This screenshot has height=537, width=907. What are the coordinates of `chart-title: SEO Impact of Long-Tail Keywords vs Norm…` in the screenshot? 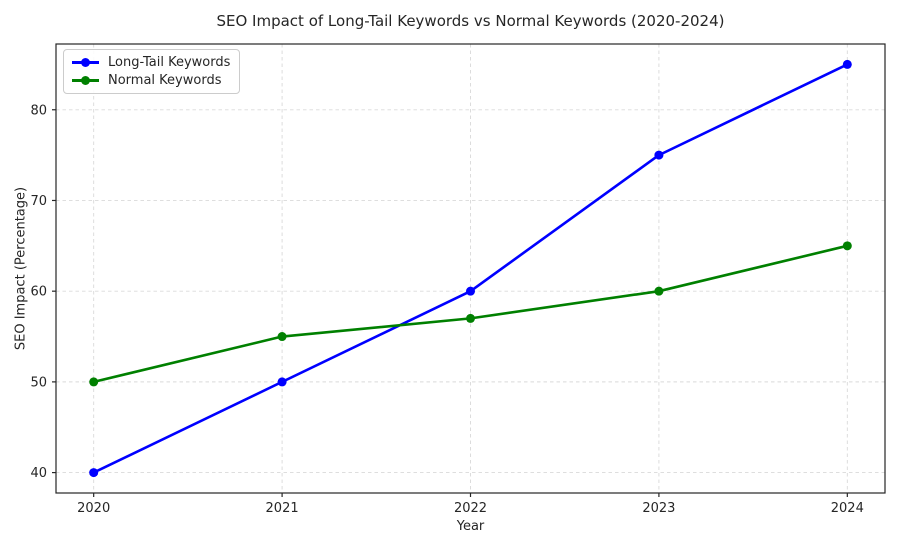 It's located at (470, 21).